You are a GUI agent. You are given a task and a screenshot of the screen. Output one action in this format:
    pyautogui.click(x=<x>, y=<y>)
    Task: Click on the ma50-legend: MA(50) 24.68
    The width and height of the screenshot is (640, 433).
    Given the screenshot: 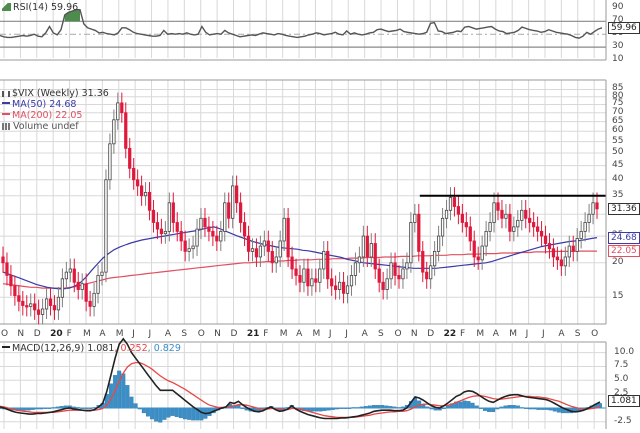 What is the action you would take?
    pyautogui.click(x=44, y=104)
    